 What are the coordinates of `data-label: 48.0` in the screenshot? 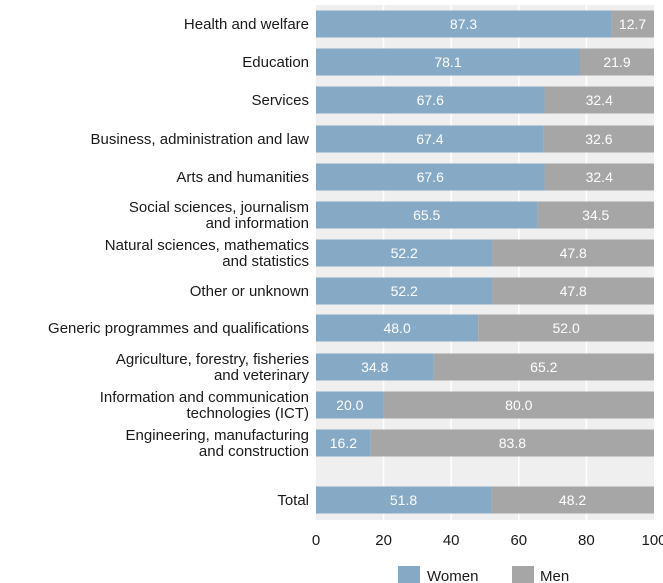 It's located at (396, 328).